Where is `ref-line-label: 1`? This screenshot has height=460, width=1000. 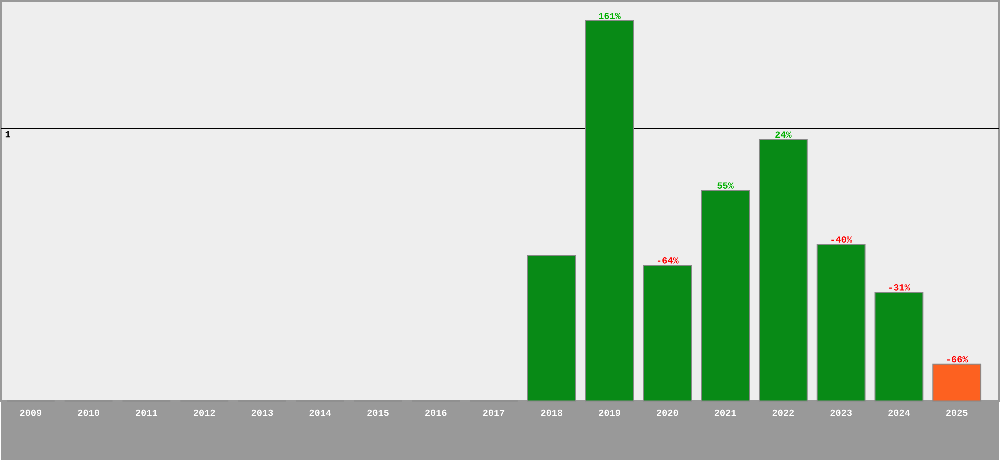
ref-line-label: 1 is located at coordinates (8, 134).